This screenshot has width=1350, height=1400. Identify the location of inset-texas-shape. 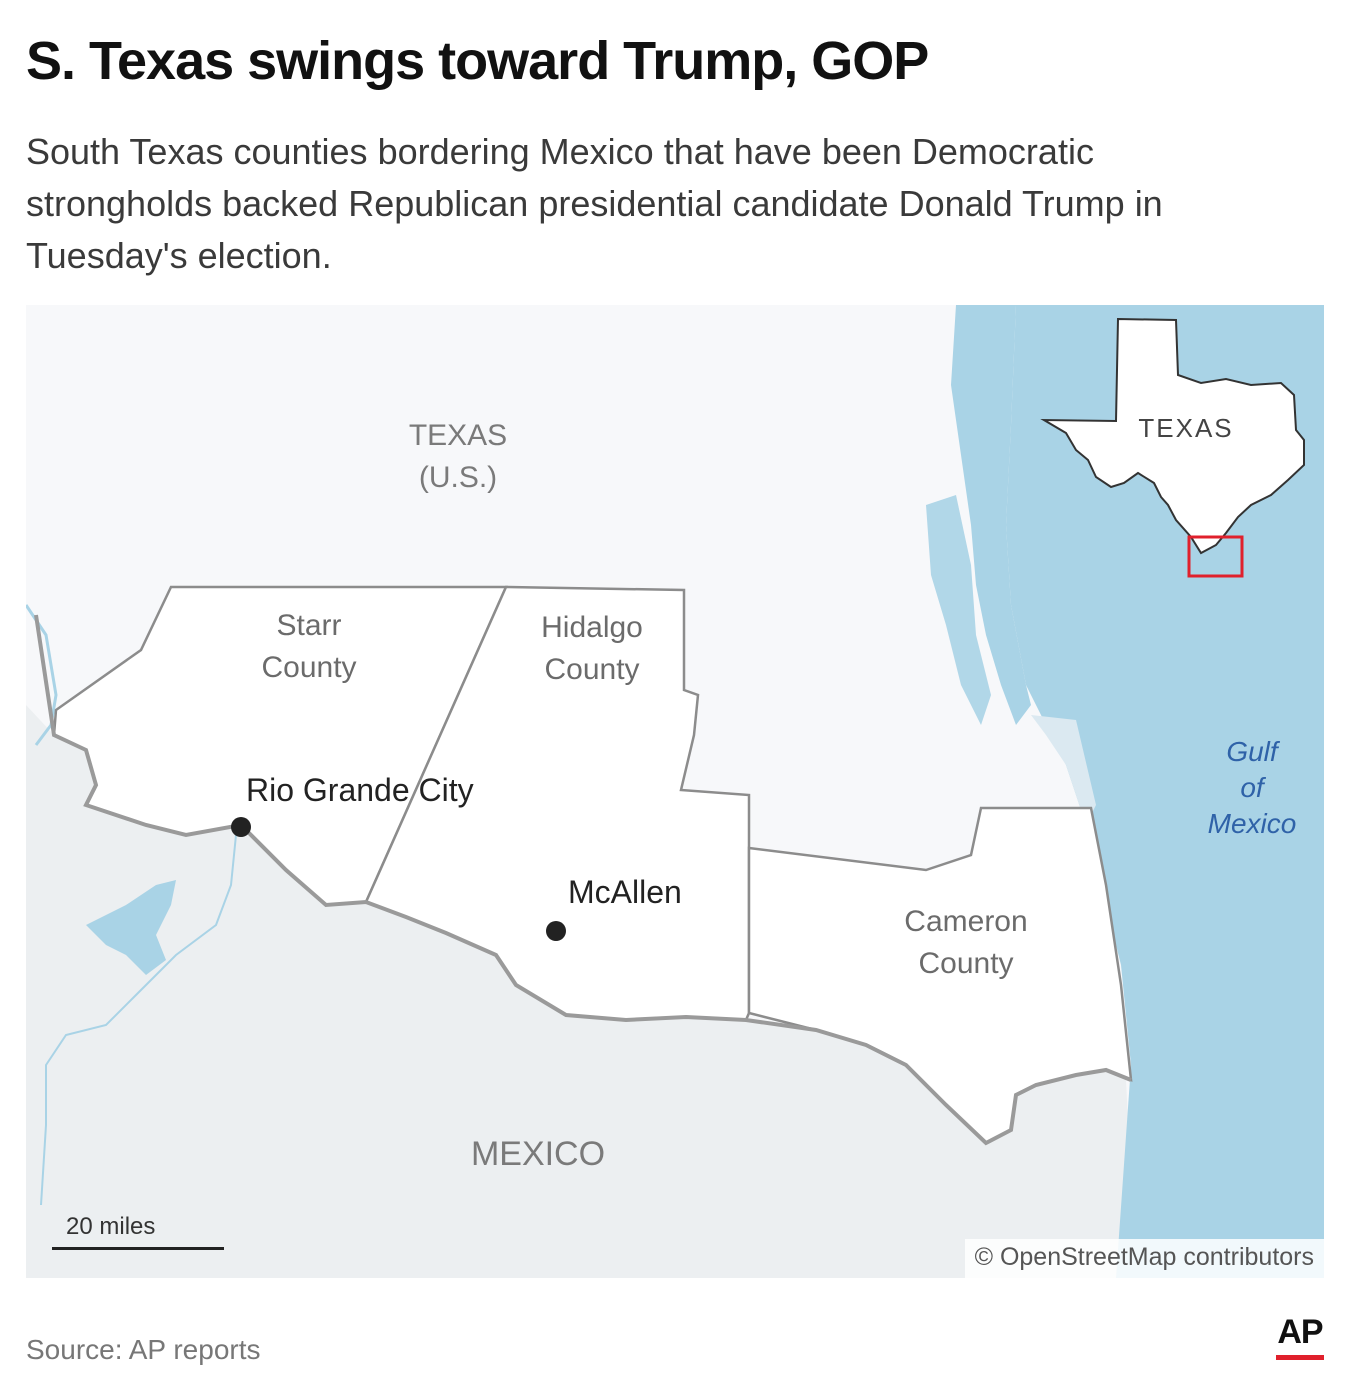
(1172, 436).